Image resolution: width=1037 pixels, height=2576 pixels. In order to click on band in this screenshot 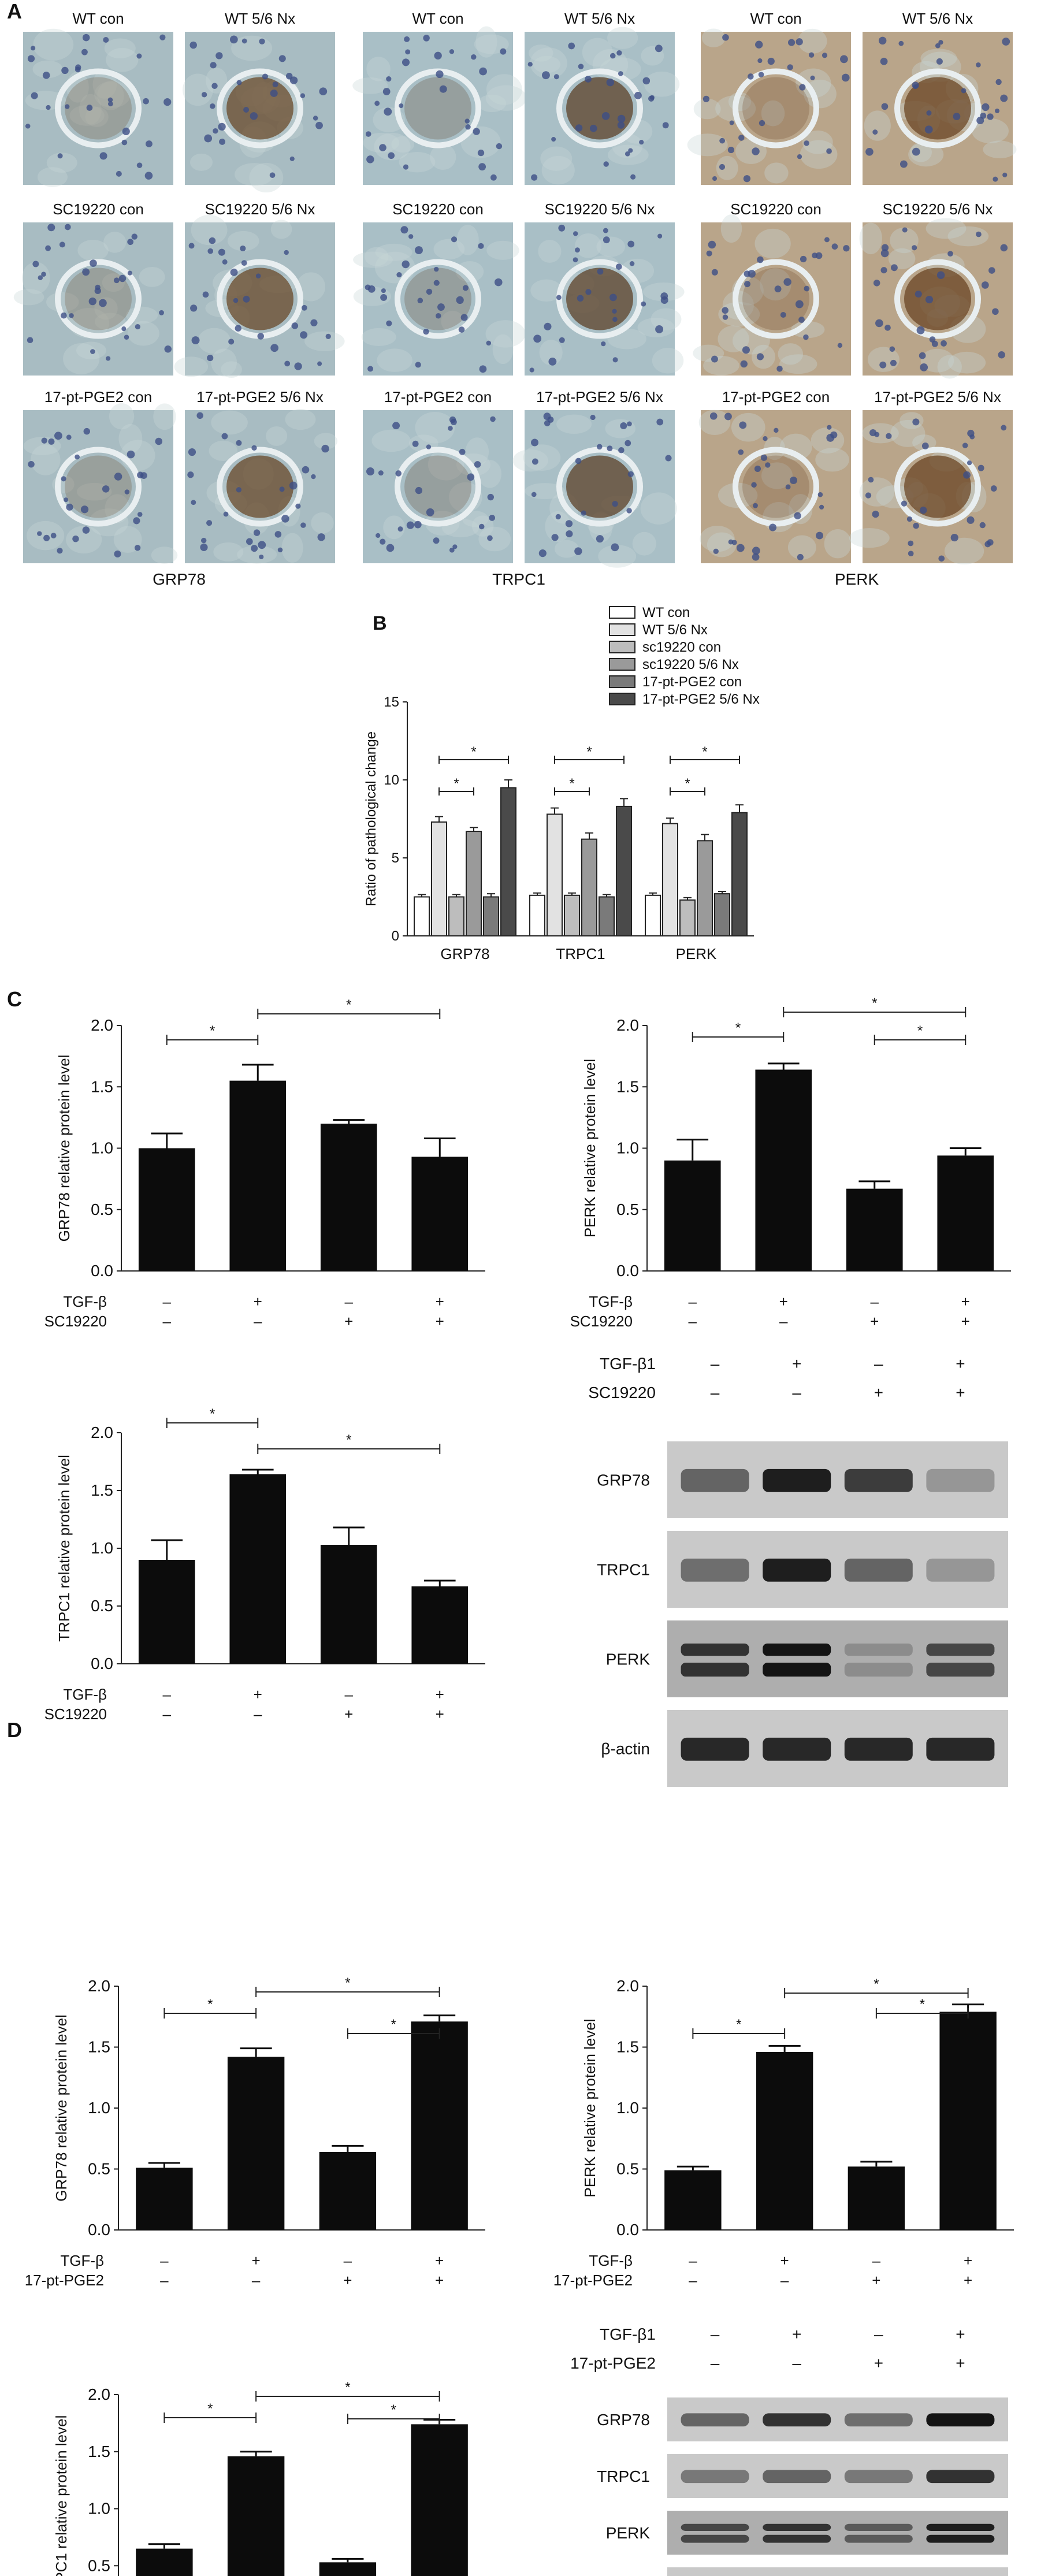, I will do `click(715, 1650)`.